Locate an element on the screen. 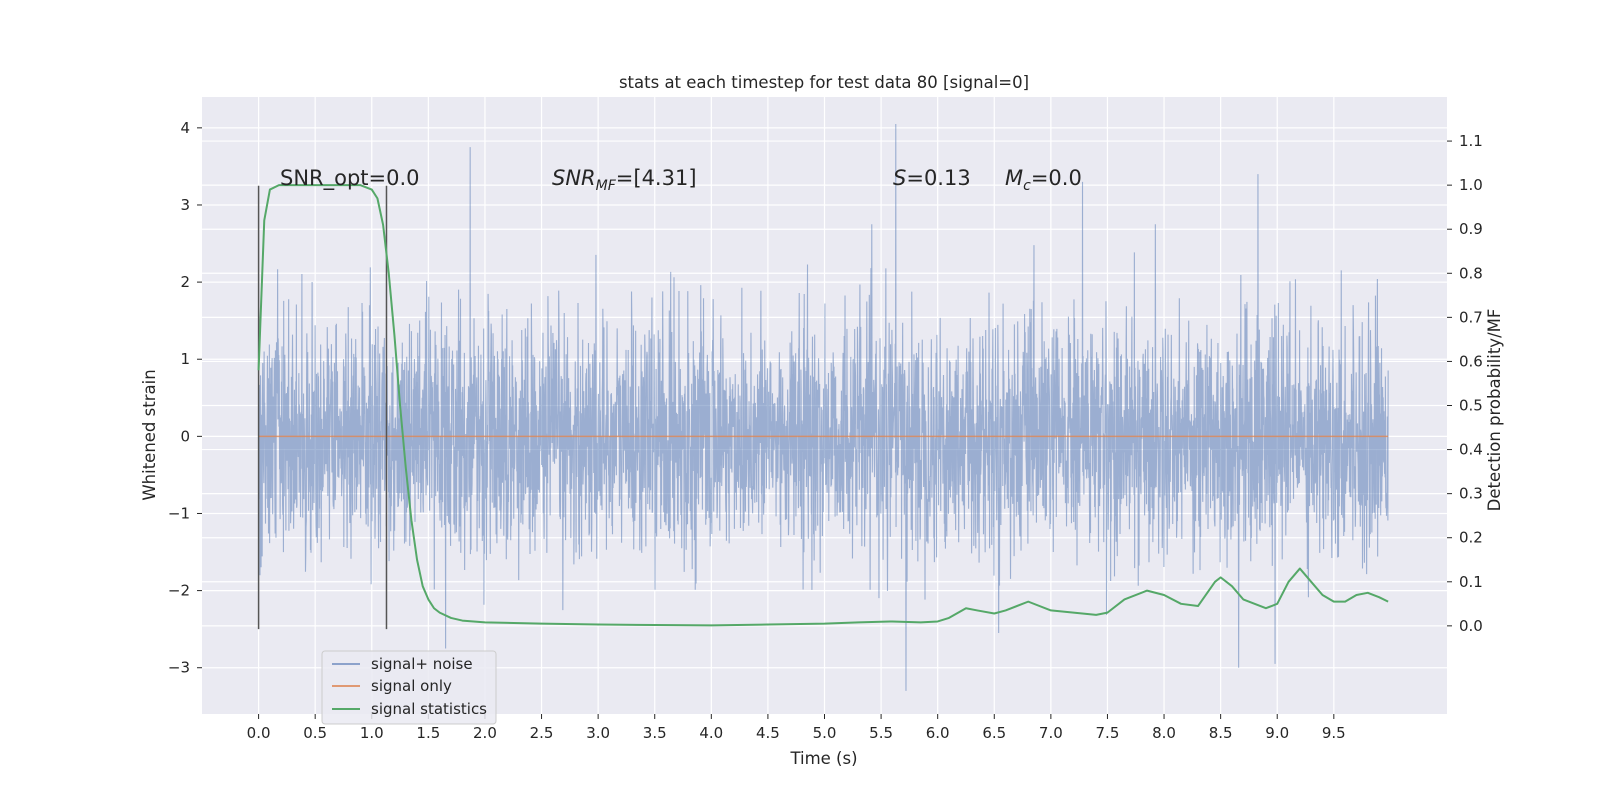 This screenshot has width=1600, height=800. legend-box is located at coordinates (409, 687).